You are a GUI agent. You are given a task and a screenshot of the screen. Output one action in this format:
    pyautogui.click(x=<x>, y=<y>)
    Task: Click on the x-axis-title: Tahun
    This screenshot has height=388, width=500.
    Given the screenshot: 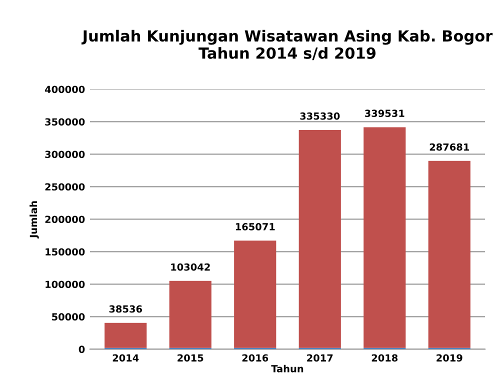 What is the action you would take?
    pyautogui.click(x=287, y=368)
    